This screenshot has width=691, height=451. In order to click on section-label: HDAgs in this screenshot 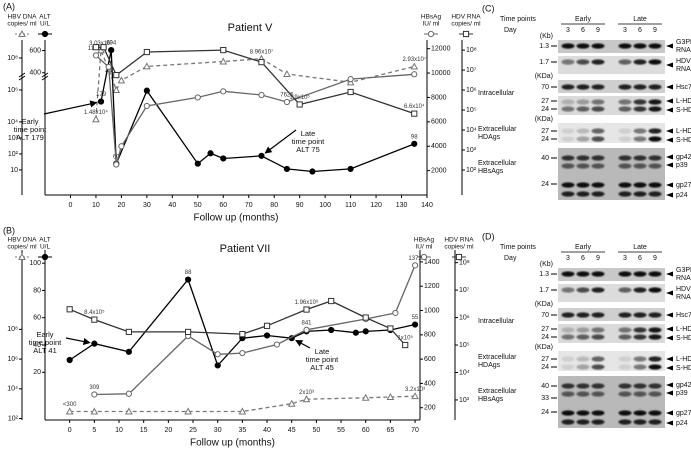, I will do `click(489, 365)`.